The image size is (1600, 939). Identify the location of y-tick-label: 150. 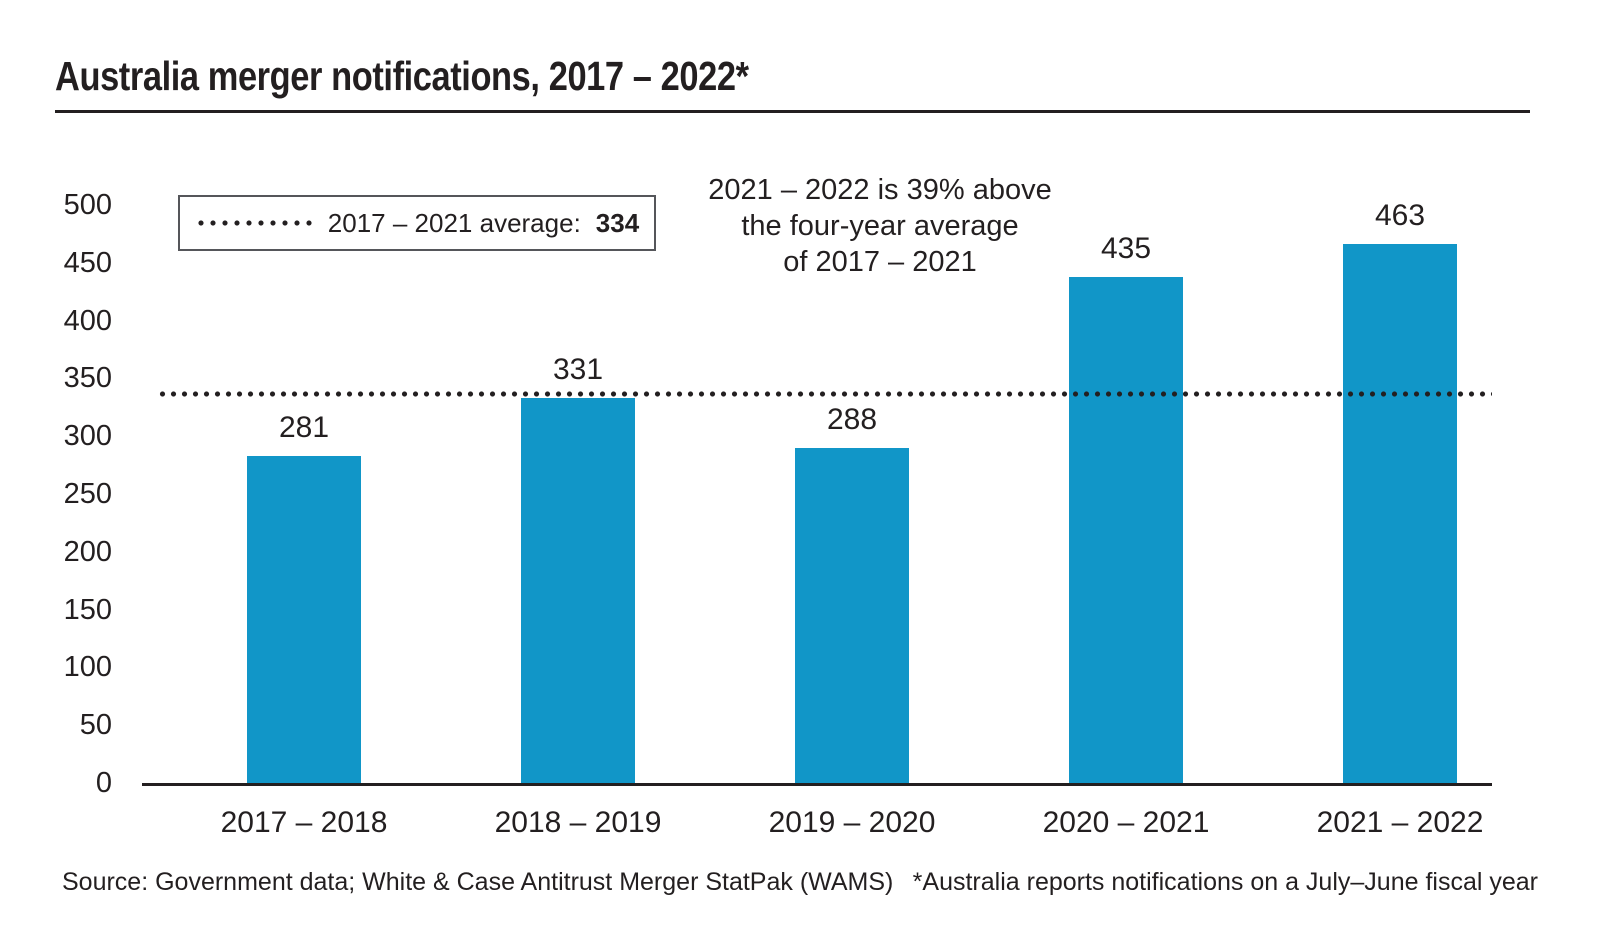
(87, 610).